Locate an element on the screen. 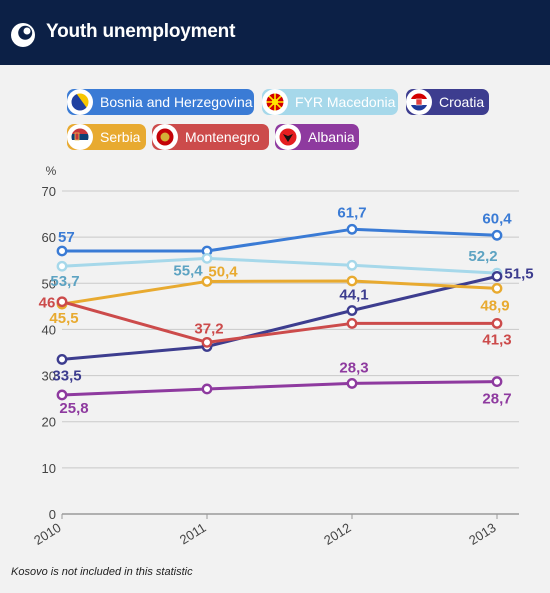 The height and width of the screenshot is (593, 550). x-tick-label: 2013 is located at coordinates (482, 534).